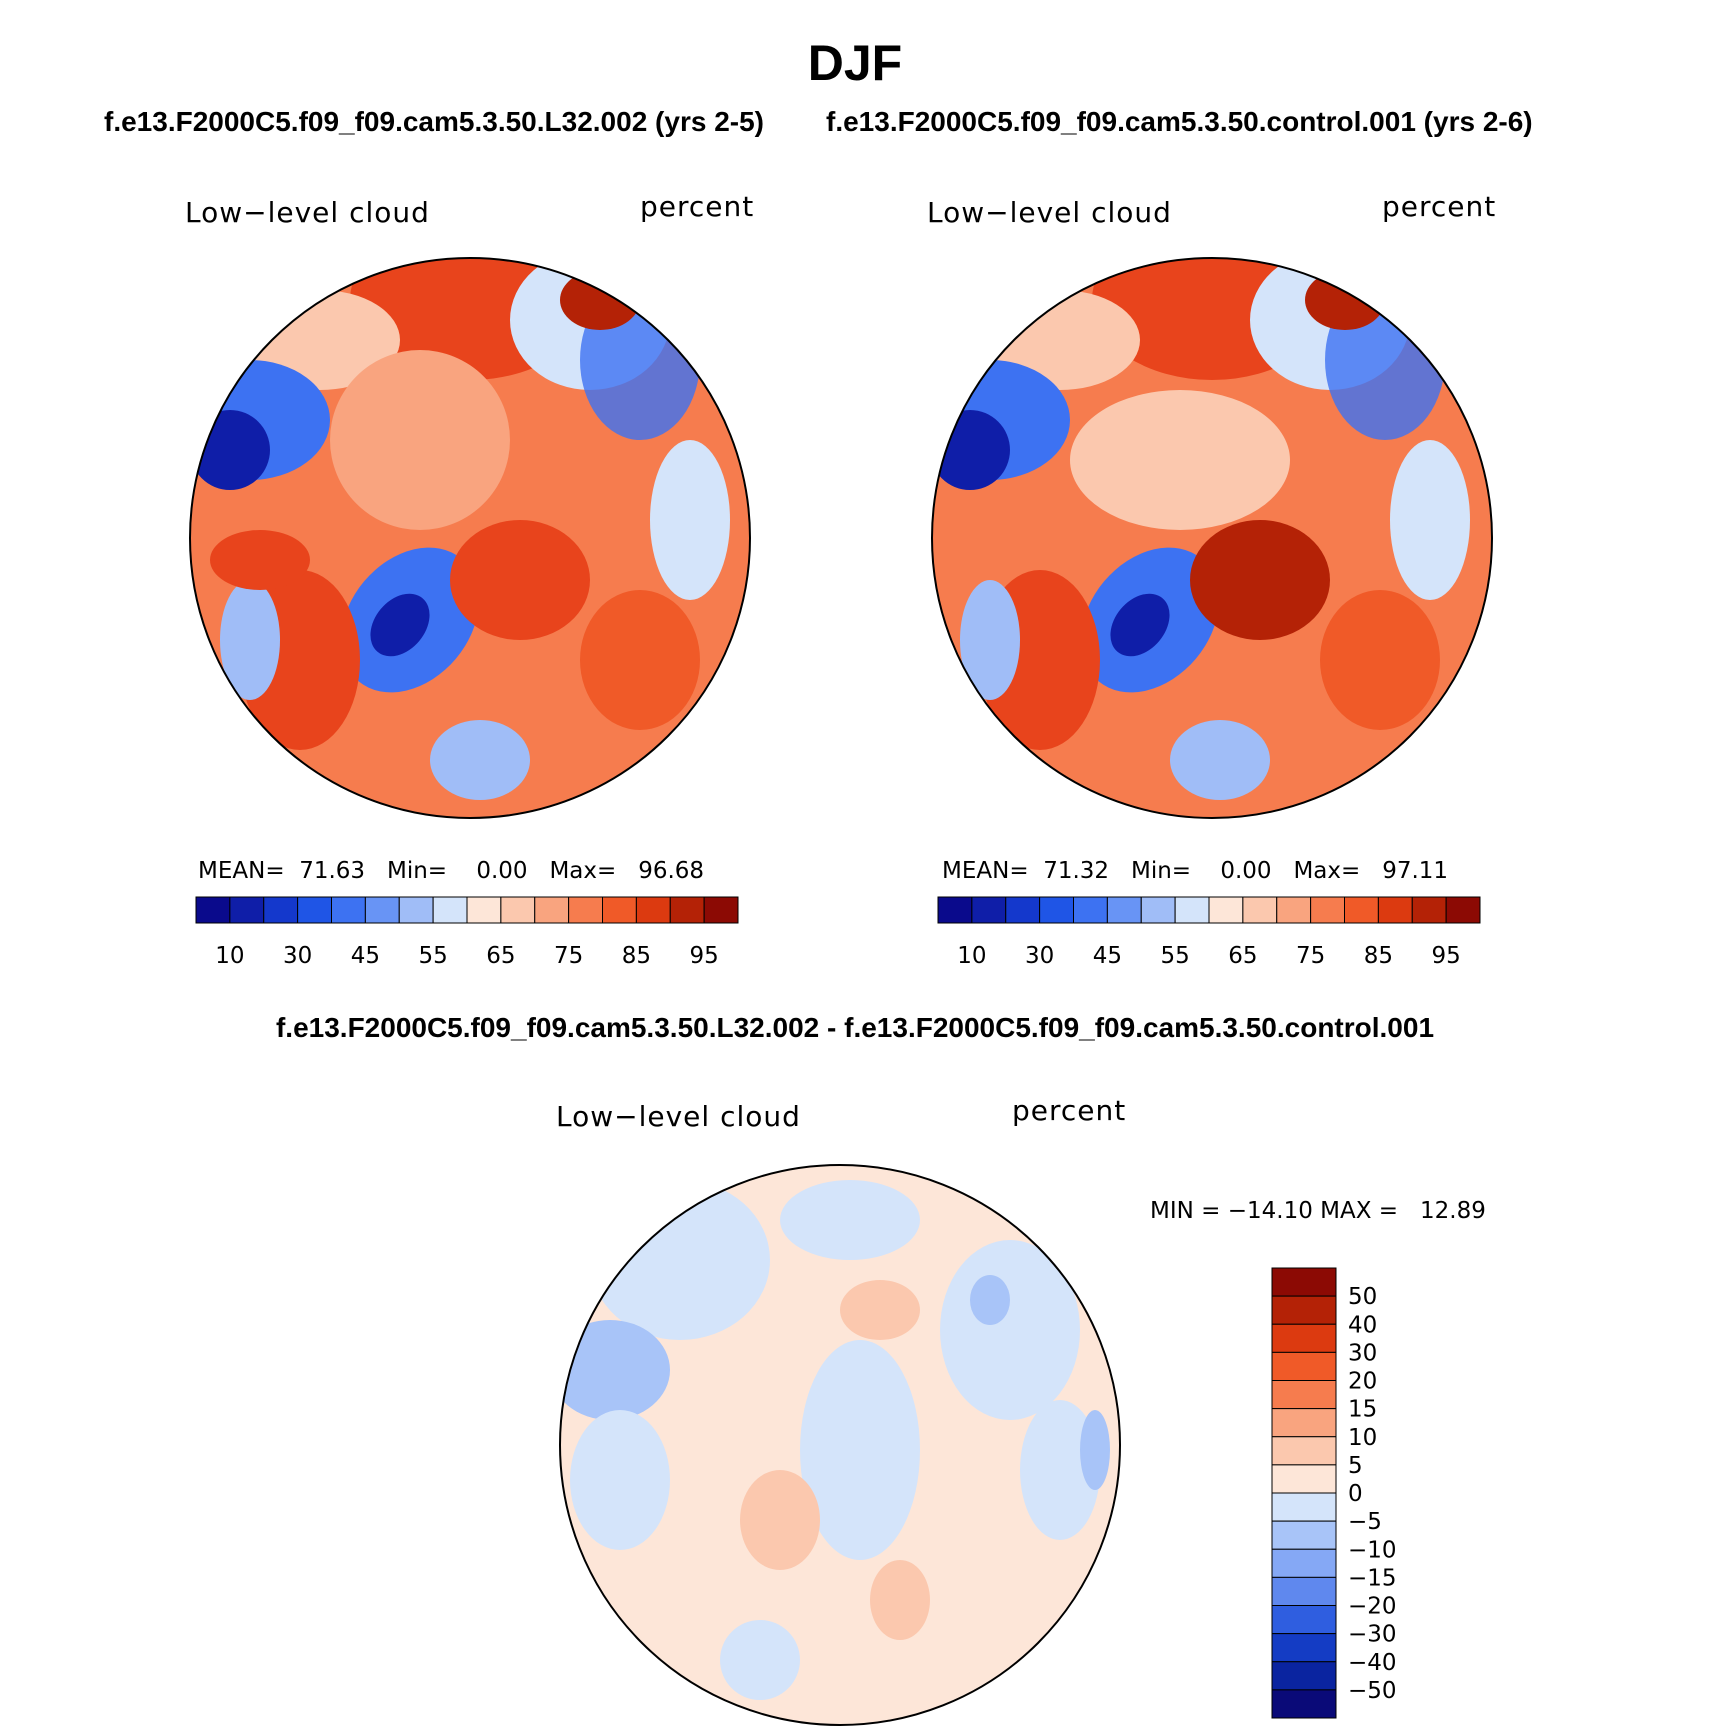  I want to click on colorbar-b-tick-label: 55, so click(1174, 956).